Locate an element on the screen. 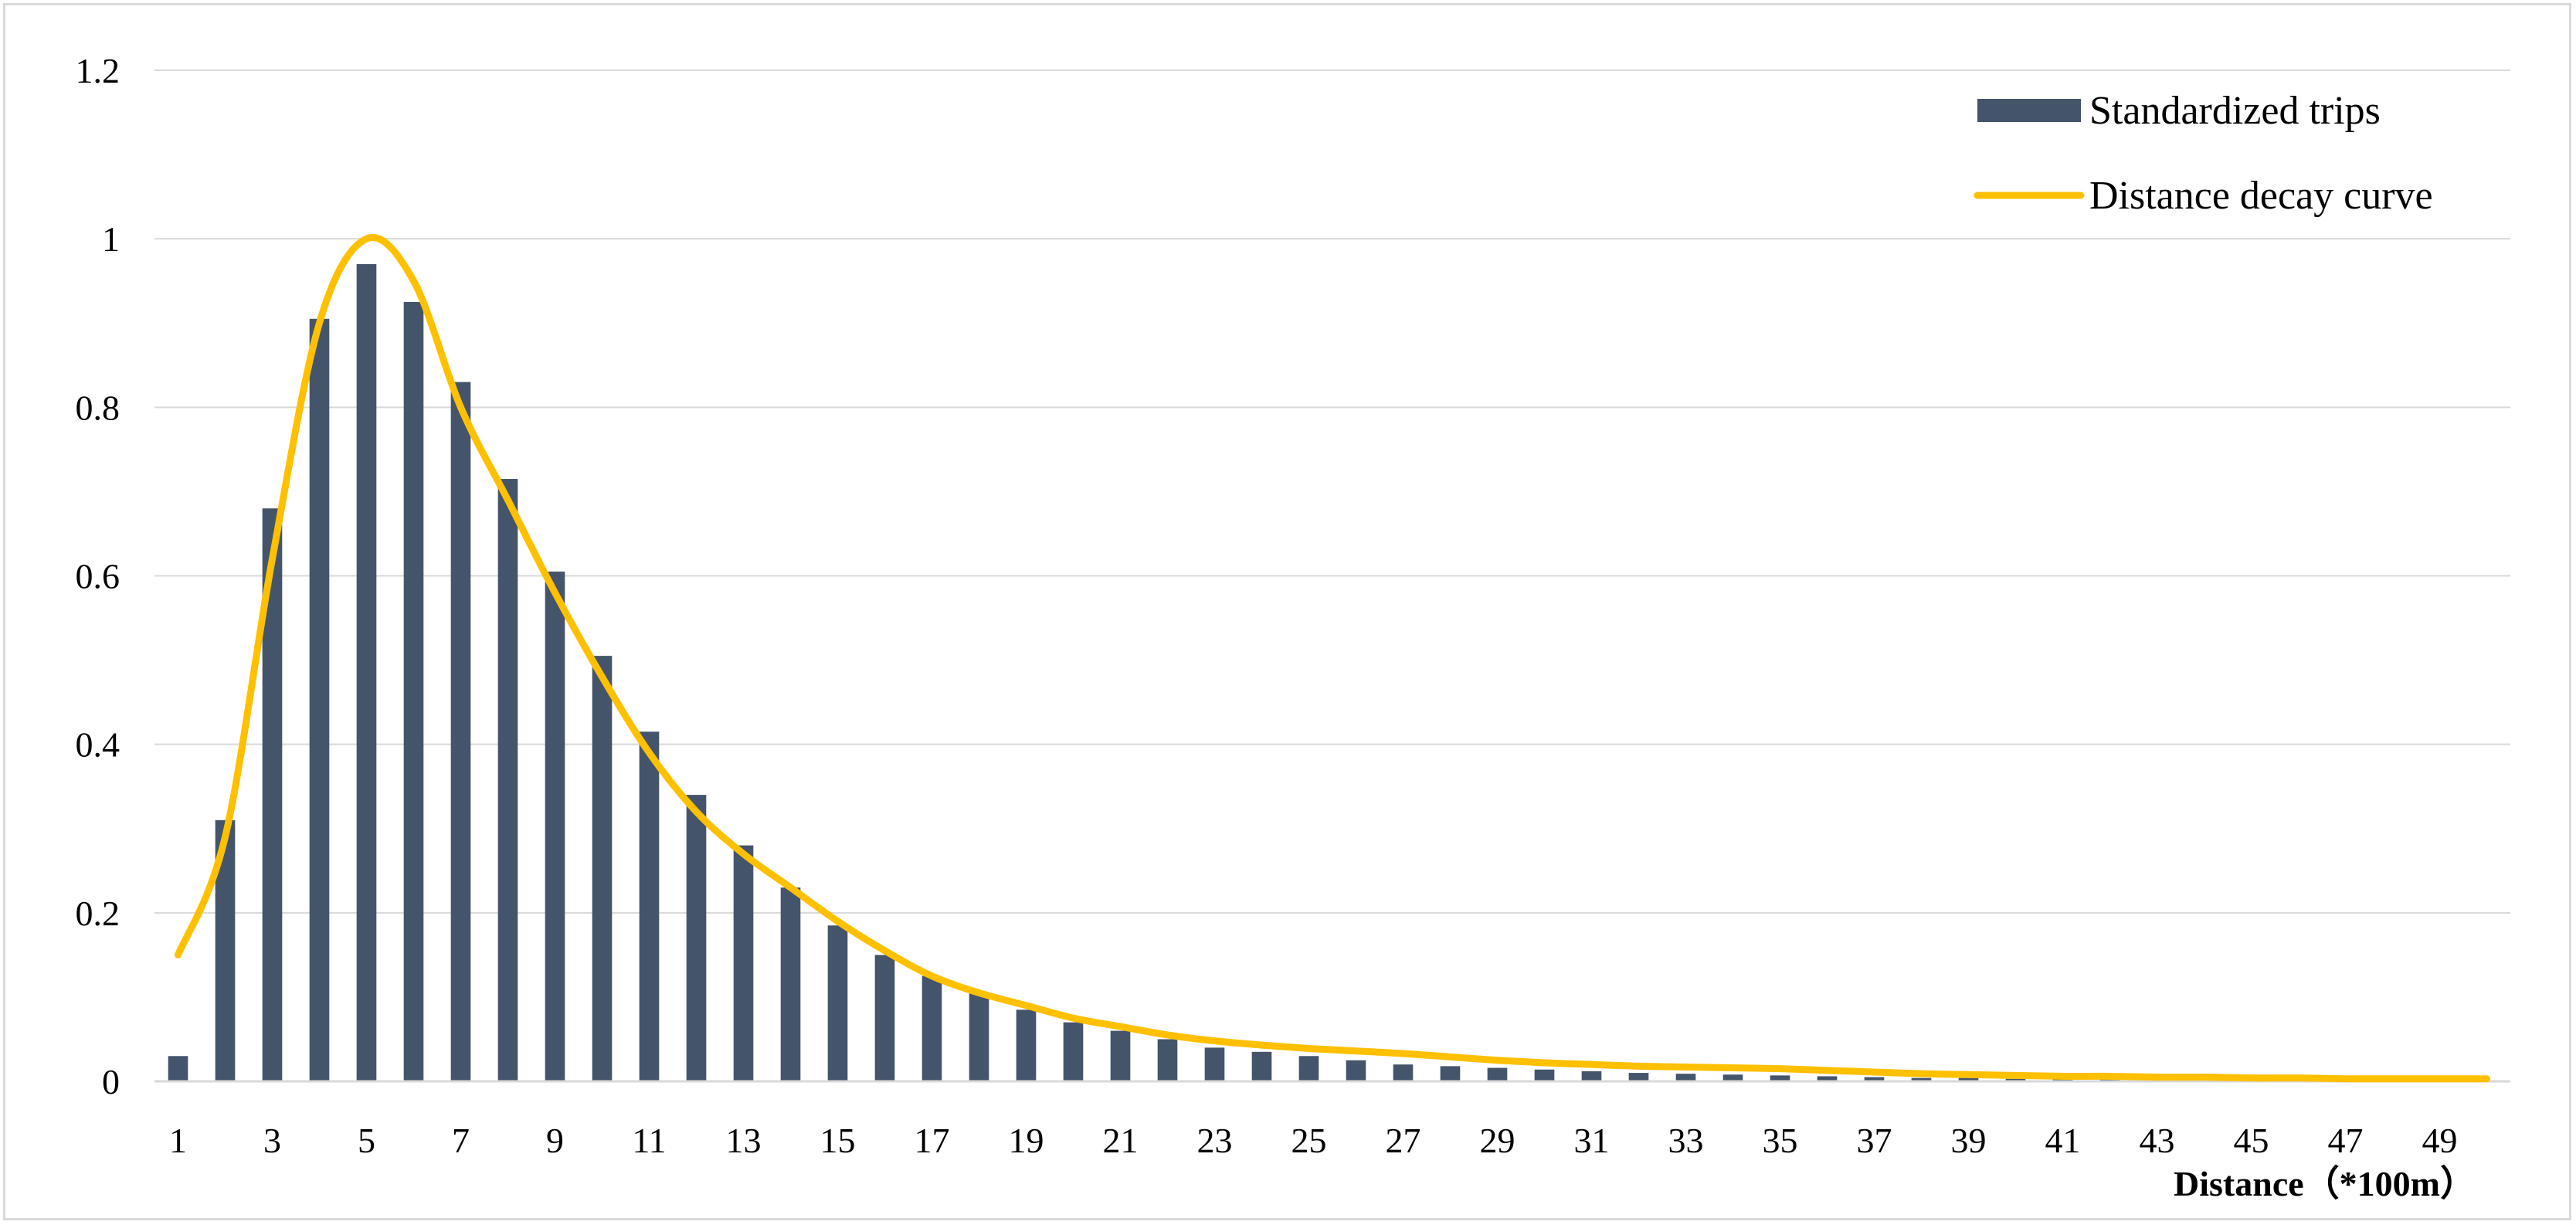 This screenshot has height=1225, width=2576. x-tick-label: 23 is located at coordinates (1215, 1140).